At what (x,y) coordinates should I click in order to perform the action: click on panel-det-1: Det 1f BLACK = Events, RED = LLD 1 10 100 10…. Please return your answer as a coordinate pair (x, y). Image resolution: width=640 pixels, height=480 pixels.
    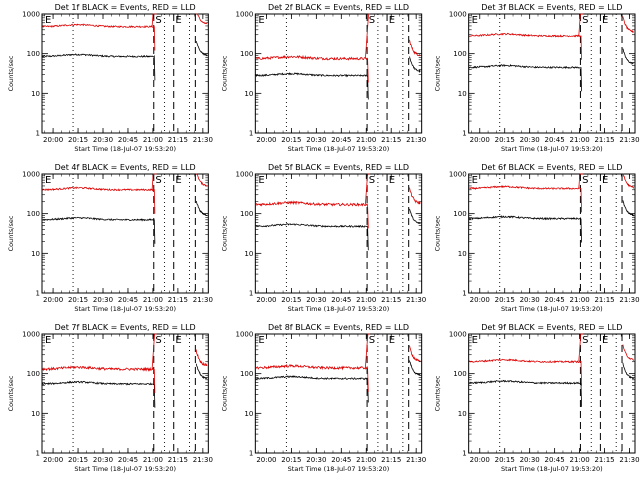
    Looking at the image, I should click on (110, 78).